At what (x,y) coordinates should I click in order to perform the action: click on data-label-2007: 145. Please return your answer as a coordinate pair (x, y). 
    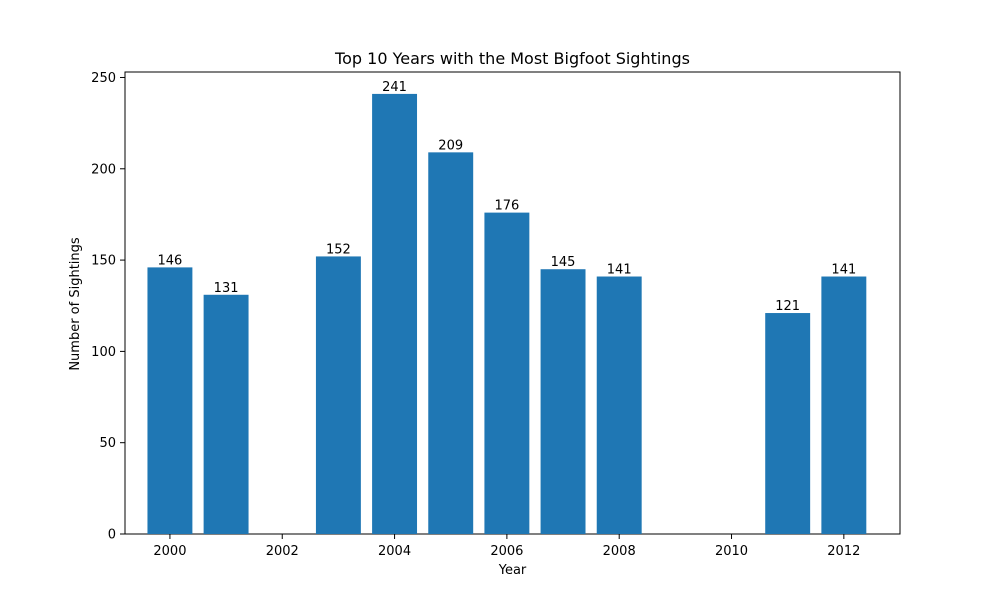
    Looking at the image, I should click on (563, 262).